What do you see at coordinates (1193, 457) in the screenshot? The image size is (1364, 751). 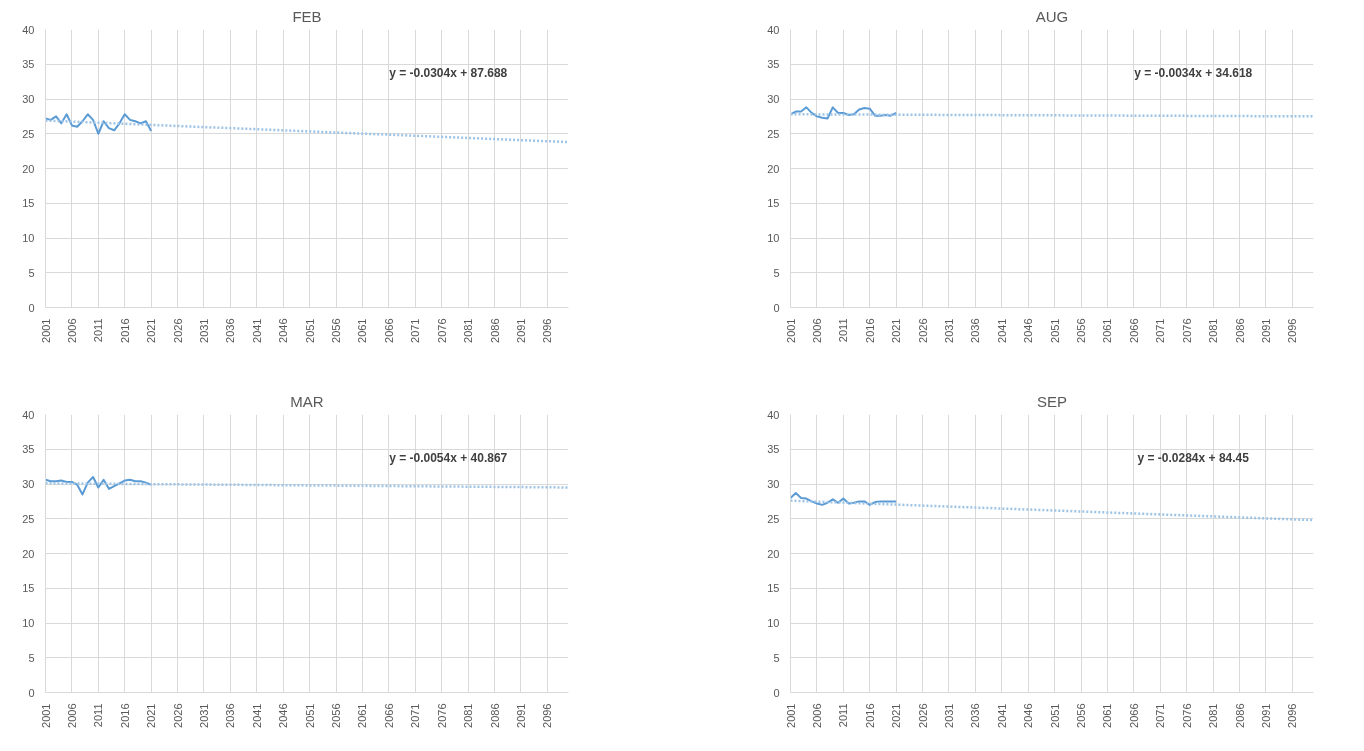 I see `annotation: y = -0.0284x + 84.45` at bounding box center [1193, 457].